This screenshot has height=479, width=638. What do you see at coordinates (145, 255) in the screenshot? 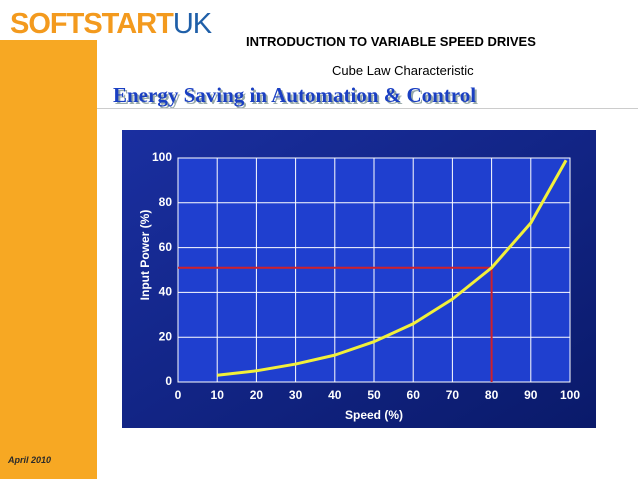
I see `y-axis-label: Input Power (%)` at bounding box center [145, 255].